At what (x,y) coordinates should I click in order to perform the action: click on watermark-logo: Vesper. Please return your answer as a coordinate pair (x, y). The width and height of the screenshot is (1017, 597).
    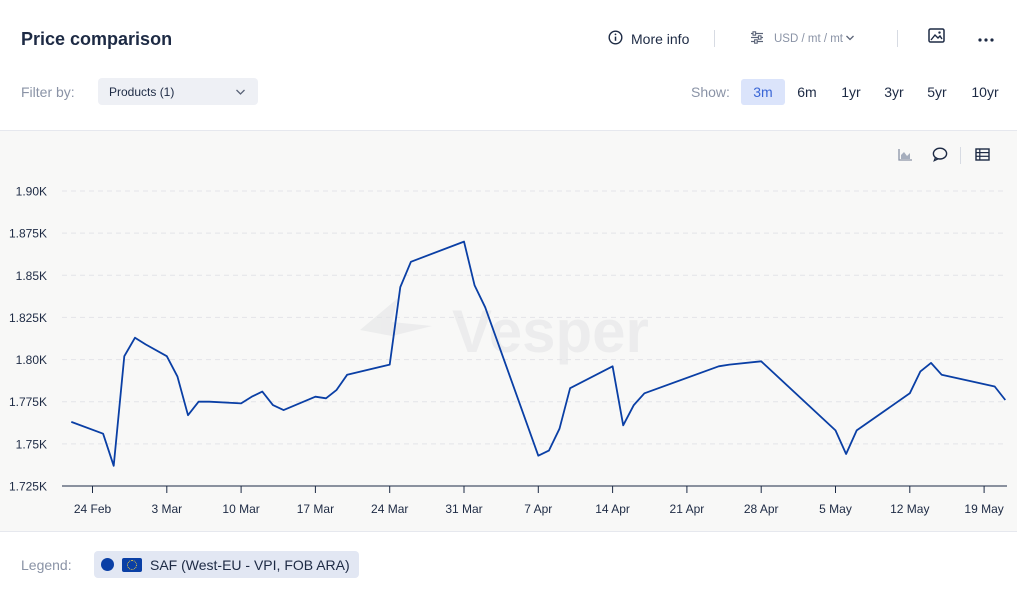
    Looking at the image, I should click on (504, 331).